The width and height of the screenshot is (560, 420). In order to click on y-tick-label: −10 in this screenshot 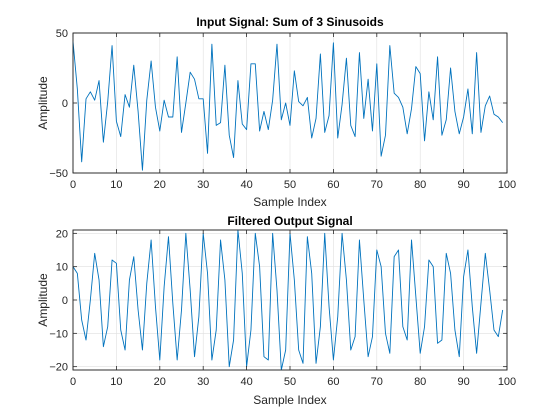, I will do `click(58, 334)`.